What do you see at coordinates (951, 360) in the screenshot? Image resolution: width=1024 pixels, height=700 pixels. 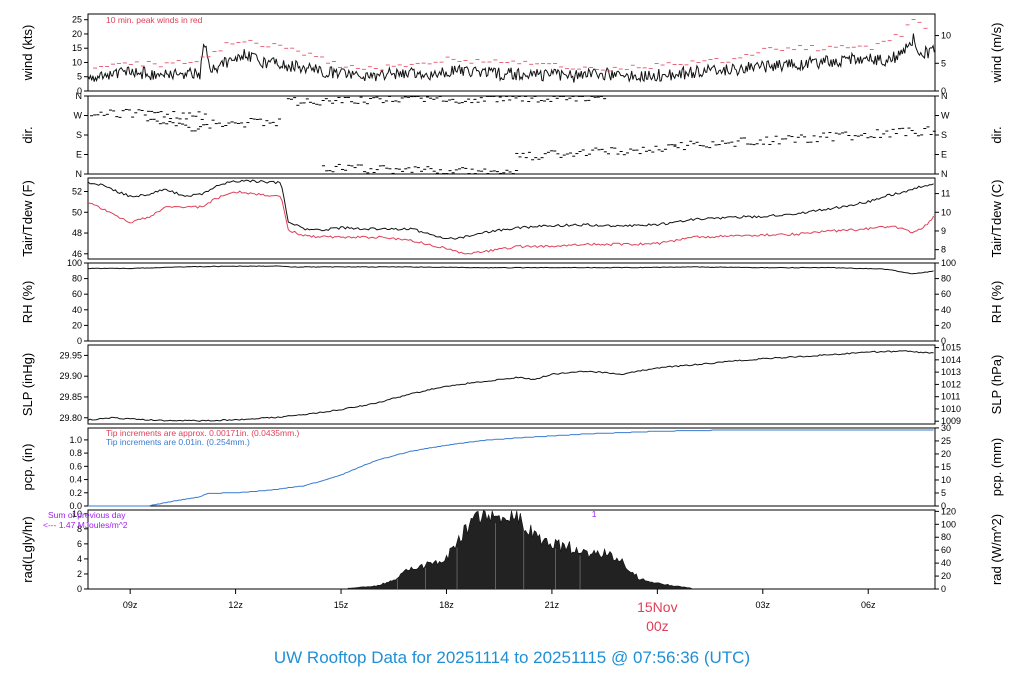 I see `right-tick-label-slp: 1014` at bounding box center [951, 360].